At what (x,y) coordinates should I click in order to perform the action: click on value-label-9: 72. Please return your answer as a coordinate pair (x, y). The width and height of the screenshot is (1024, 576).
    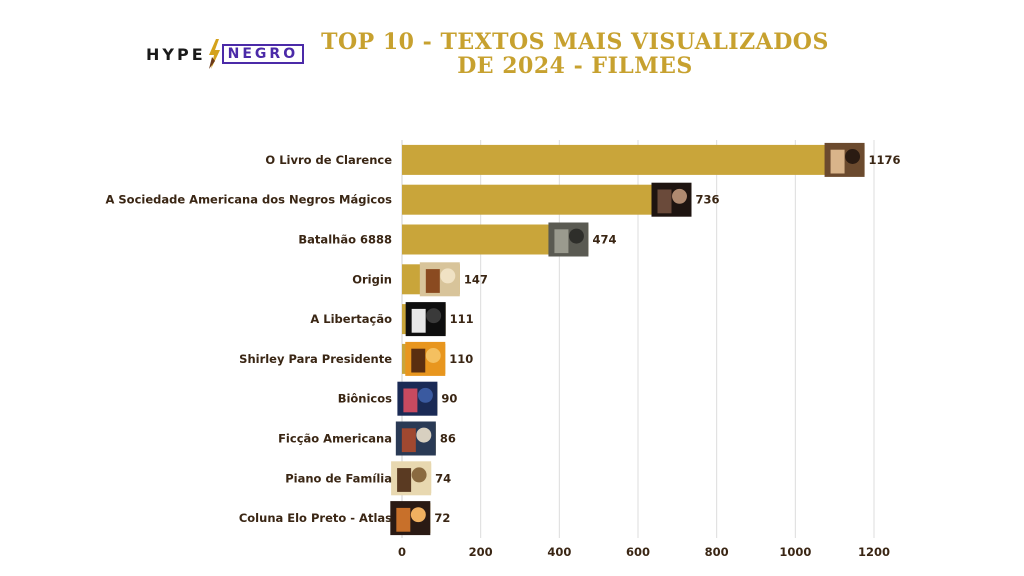
    Looking at the image, I should click on (442, 518).